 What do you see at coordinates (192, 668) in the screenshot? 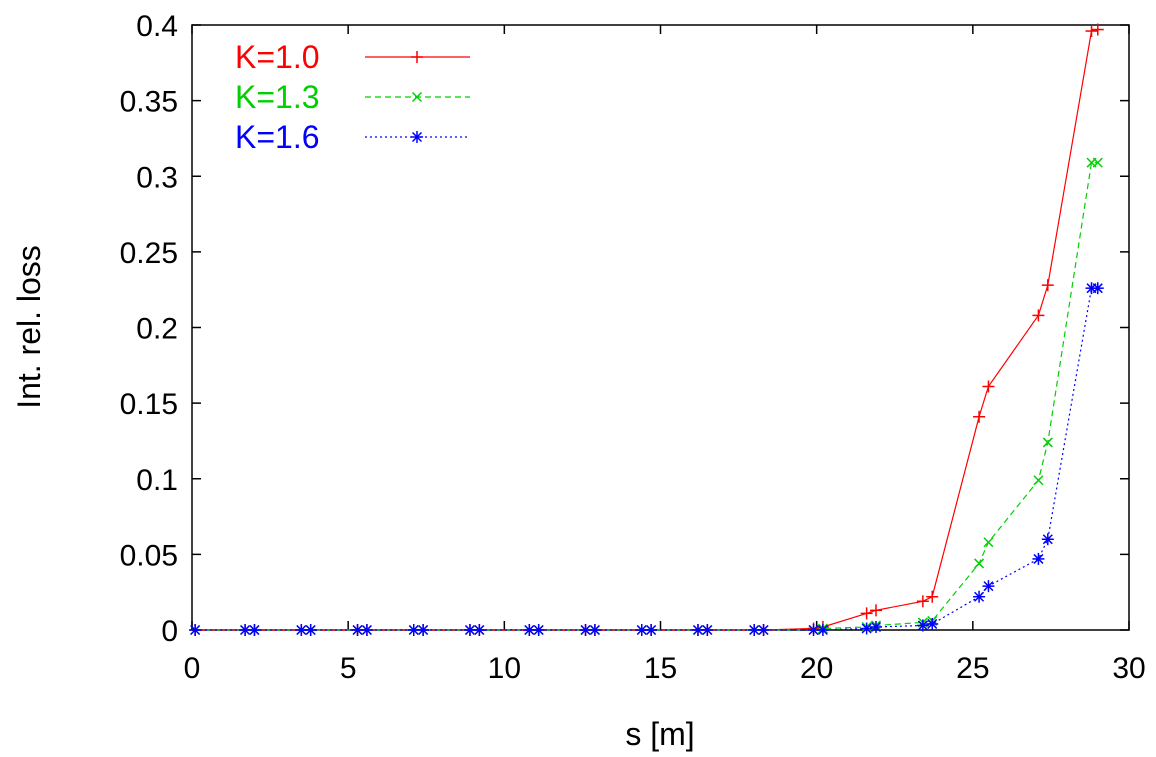
I see `x-tick-label: 0` at bounding box center [192, 668].